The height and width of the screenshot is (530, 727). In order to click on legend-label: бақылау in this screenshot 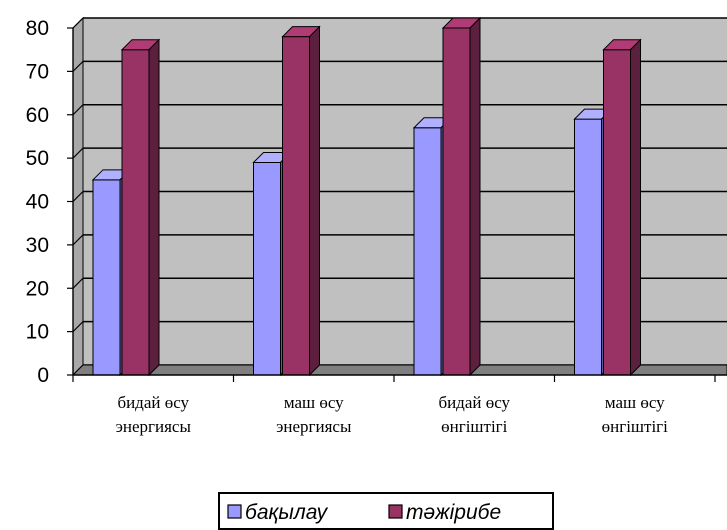, I will do `click(287, 512)`.